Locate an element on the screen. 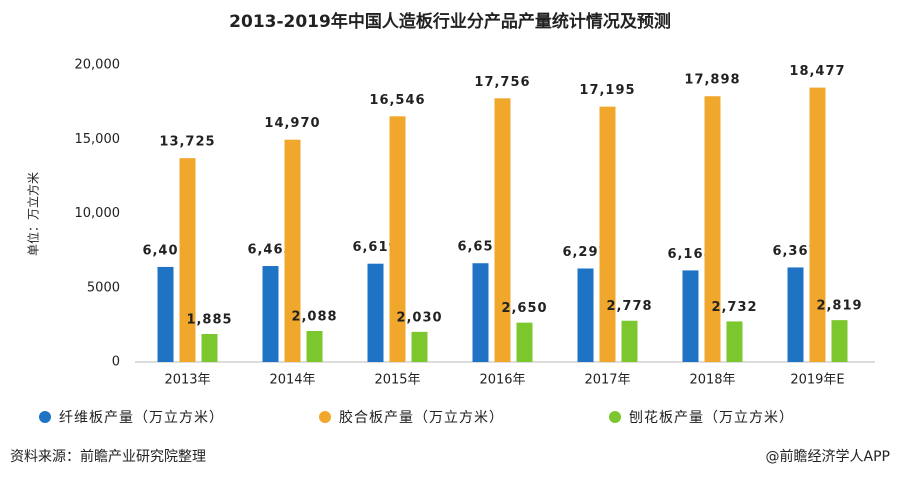 The width and height of the screenshot is (900, 480). value-label: 2,819 is located at coordinates (839, 306).